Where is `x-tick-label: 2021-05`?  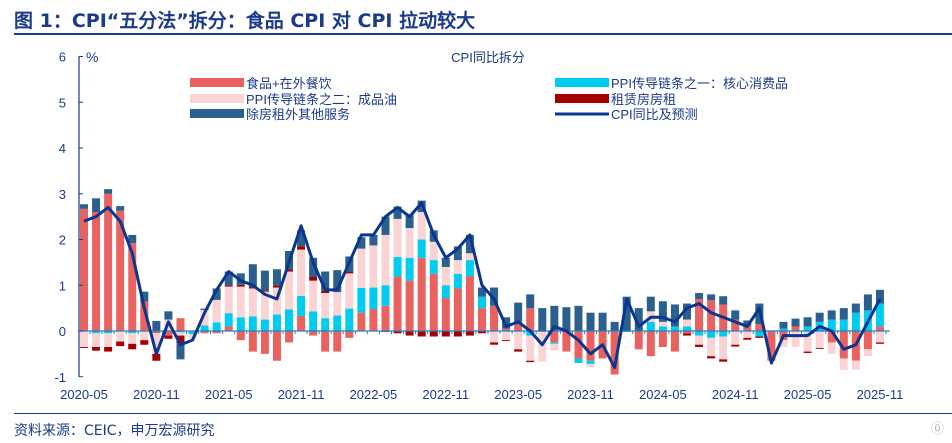
x-tick-label: 2021-05 is located at coordinates (229, 394).